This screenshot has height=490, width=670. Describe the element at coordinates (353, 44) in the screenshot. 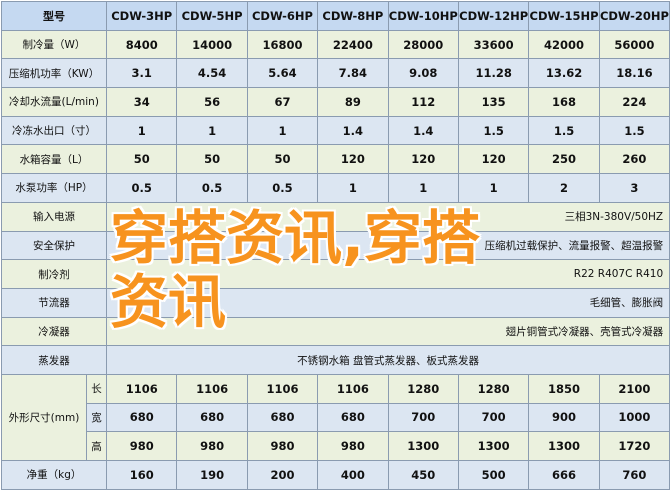

I see `cell-value: 22400` at that location.